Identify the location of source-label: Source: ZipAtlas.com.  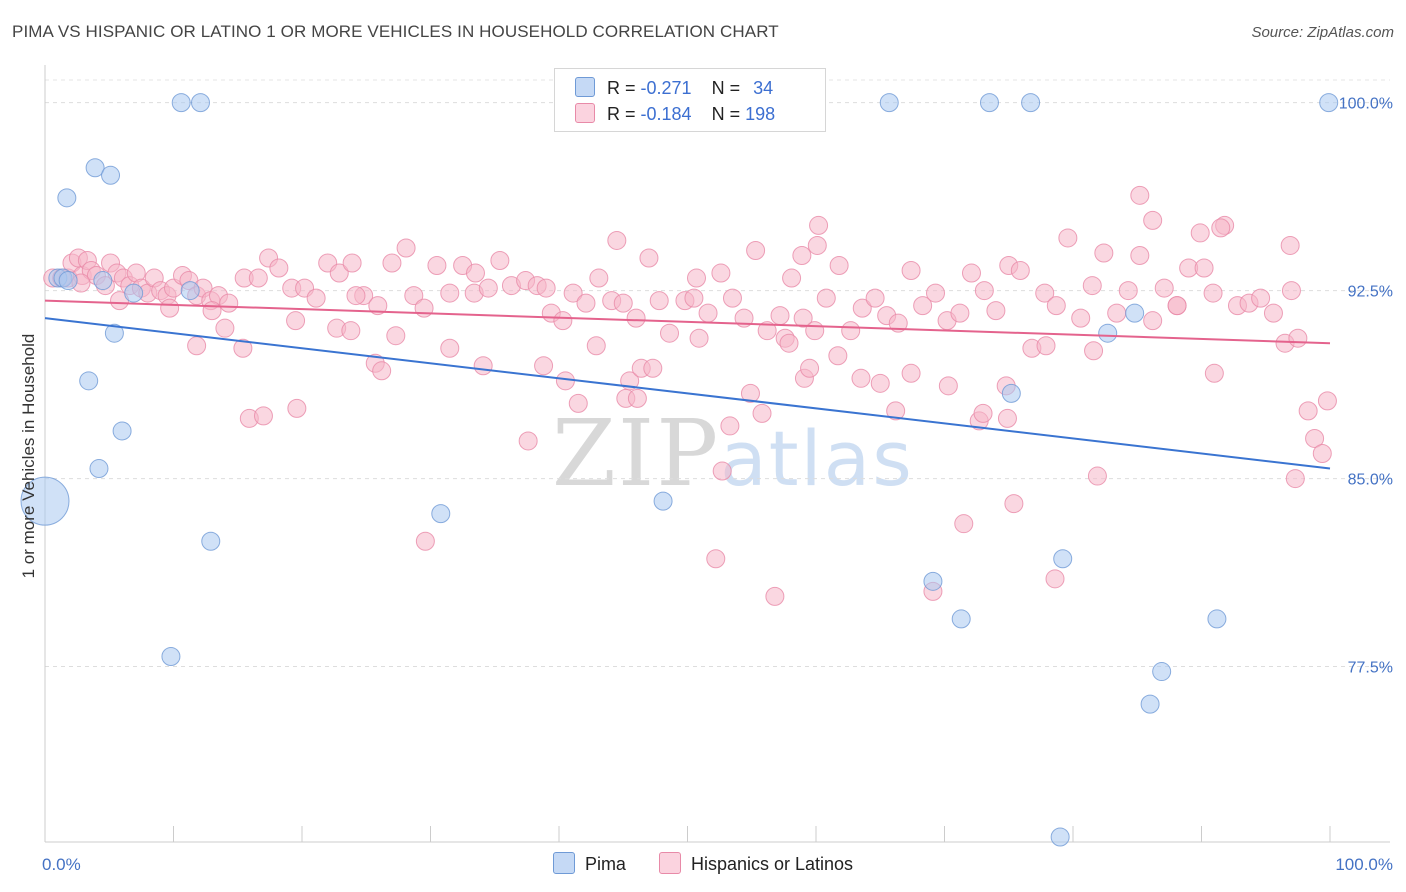
(1322, 32).